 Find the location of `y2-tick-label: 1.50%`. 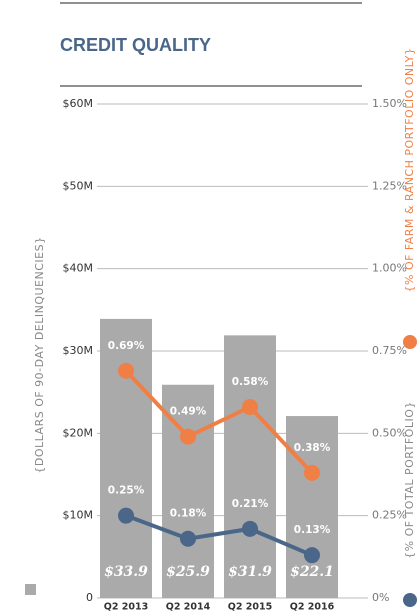

y2-tick-label: 1.50% is located at coordinates (389, 103).